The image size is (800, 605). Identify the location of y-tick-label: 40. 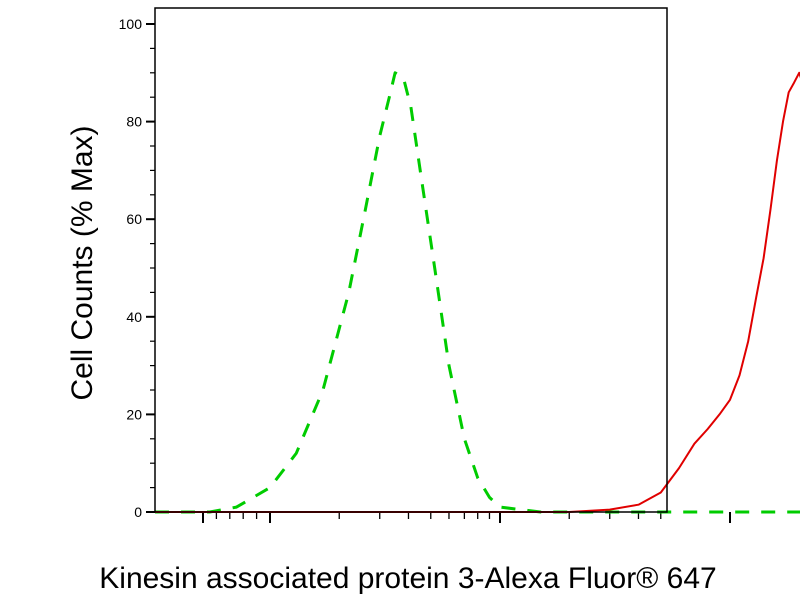
(134, 317).